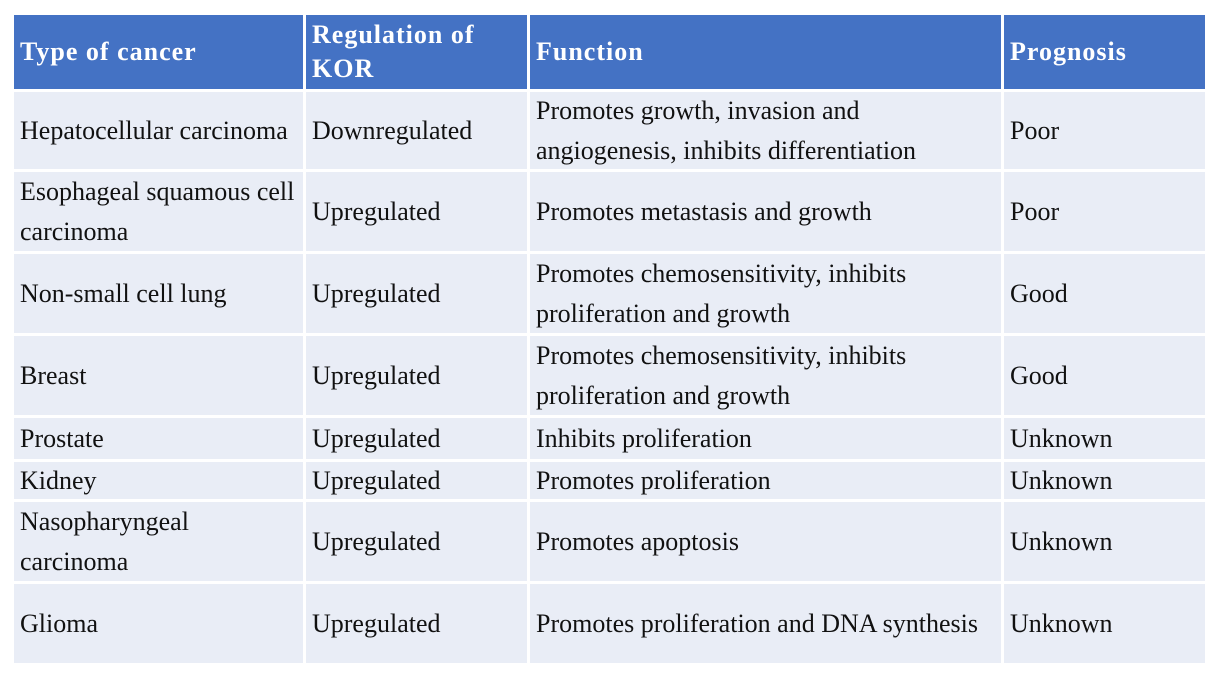 The image size is (1220, 678). Describe the element at coordinates (765, 211) in the screenshot. I see `table-cell: Promotes metastasis and growth` at that location.